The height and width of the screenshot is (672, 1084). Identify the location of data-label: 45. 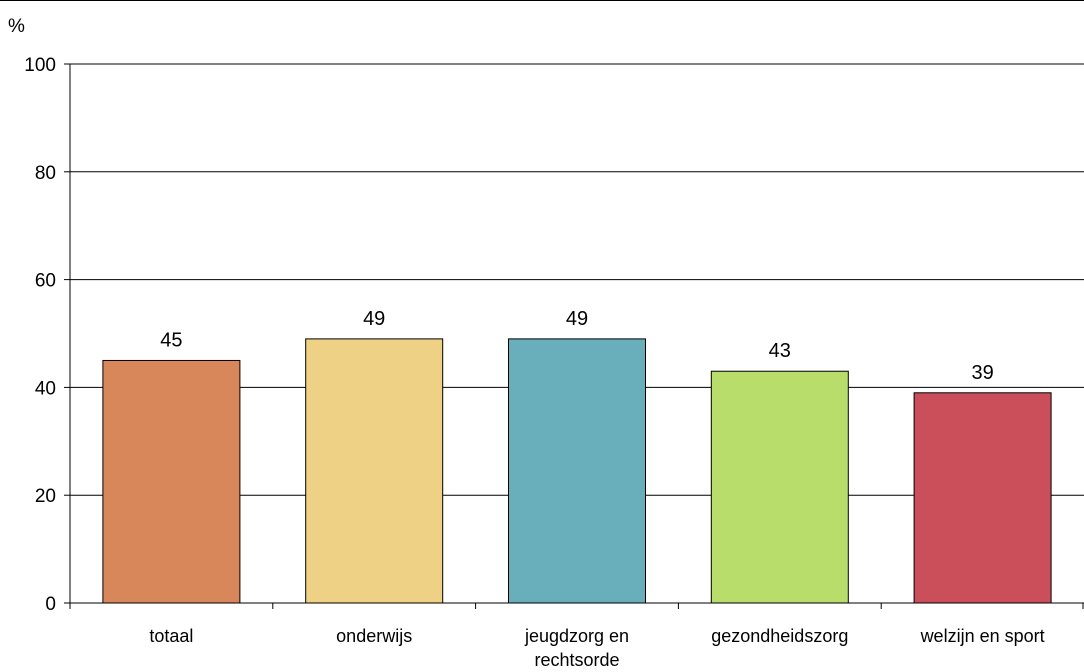
(171, 340).